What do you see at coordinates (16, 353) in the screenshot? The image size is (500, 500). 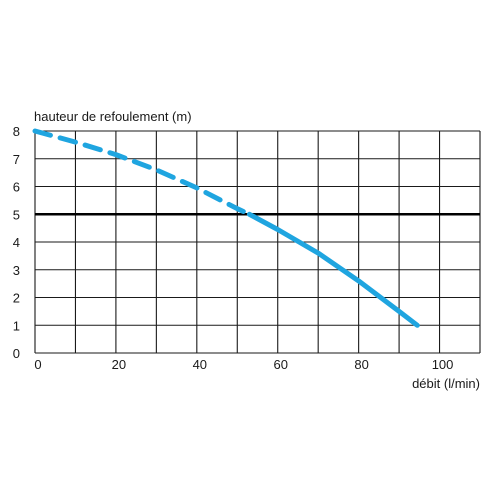 I see `y-tick-label: 0` at bounding box center [16, 353].